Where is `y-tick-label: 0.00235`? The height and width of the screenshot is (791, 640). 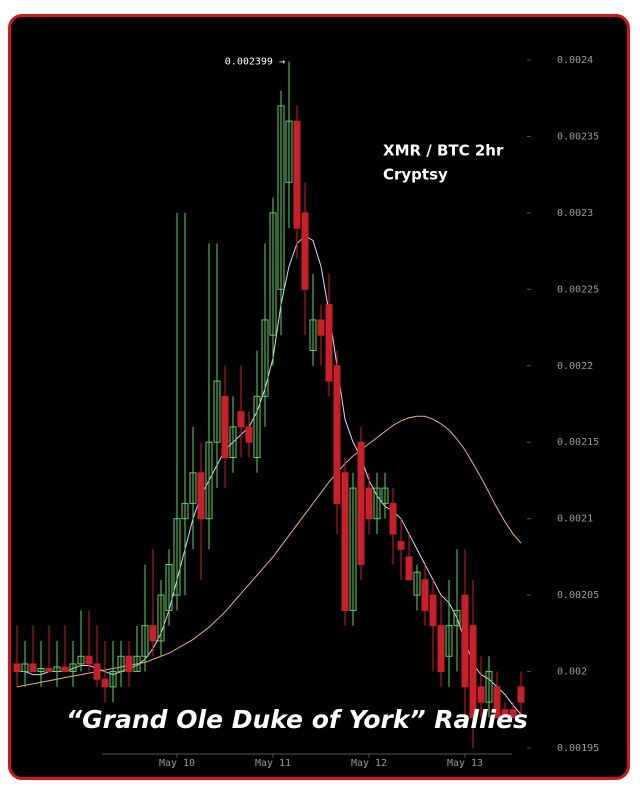 y-tick-label: 0.00235 is located at coordinates (578, 136).